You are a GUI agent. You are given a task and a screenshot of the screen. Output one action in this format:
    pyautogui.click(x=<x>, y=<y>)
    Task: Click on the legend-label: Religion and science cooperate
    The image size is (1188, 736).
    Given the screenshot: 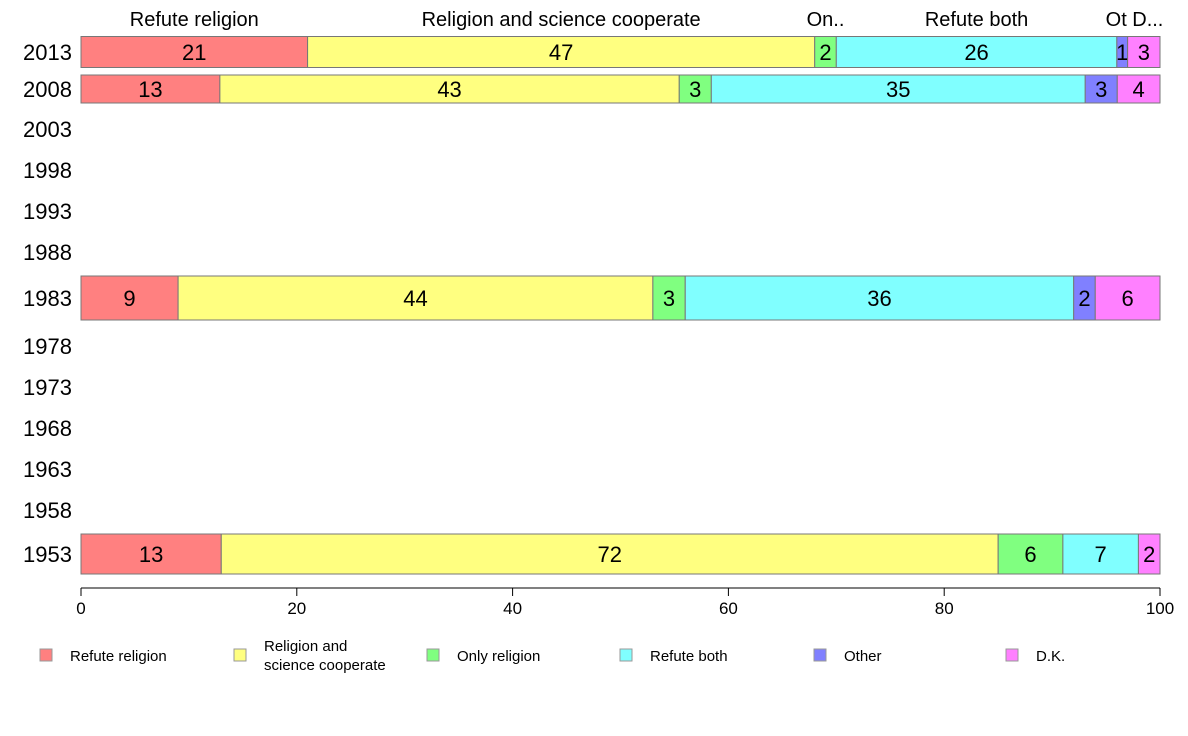 What is the action you would take?
    pyautogui.click(x=325, y=656)
    